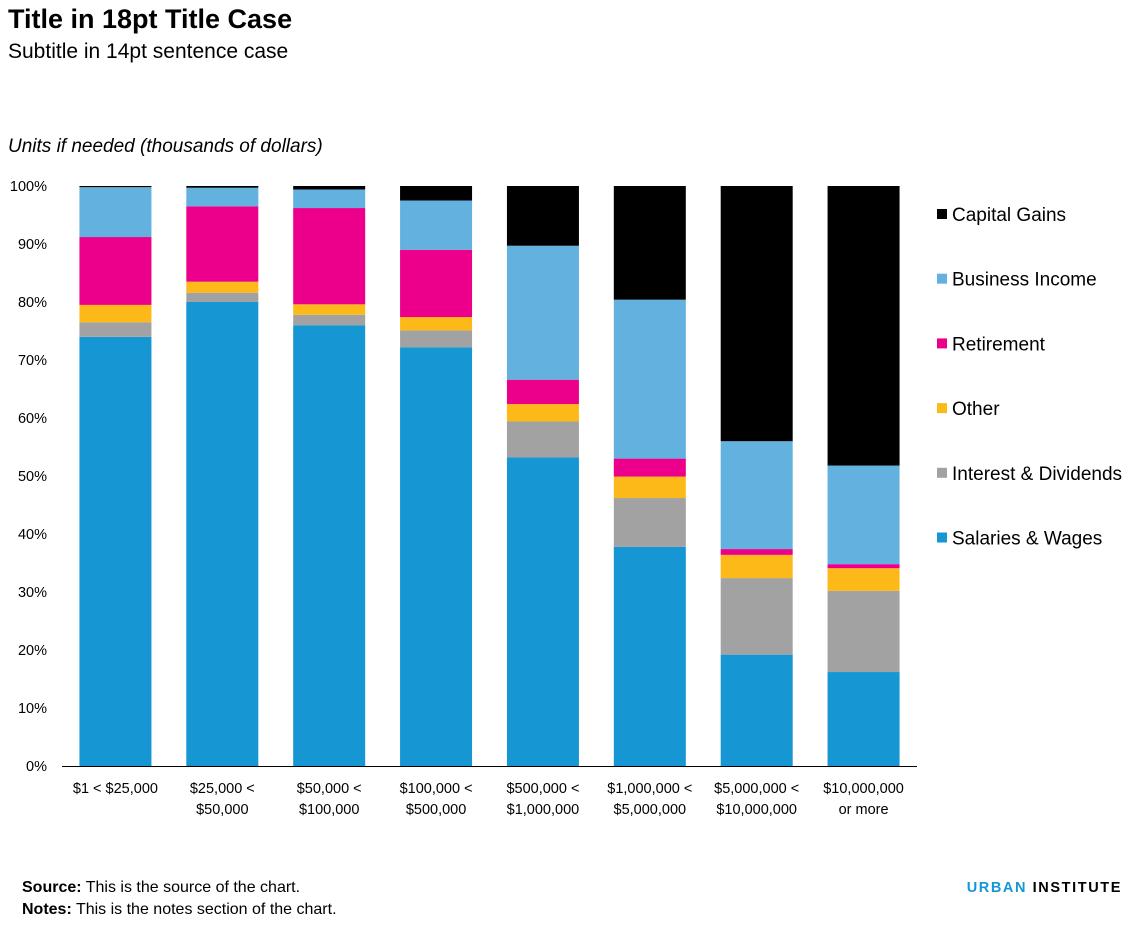 The image size is (1136, 926). What do you see at coordinates (649, 799) in the screenshot?
I see `x-category-label: $1,000,000 < $5,000,000` at bounding box center [649, 799].